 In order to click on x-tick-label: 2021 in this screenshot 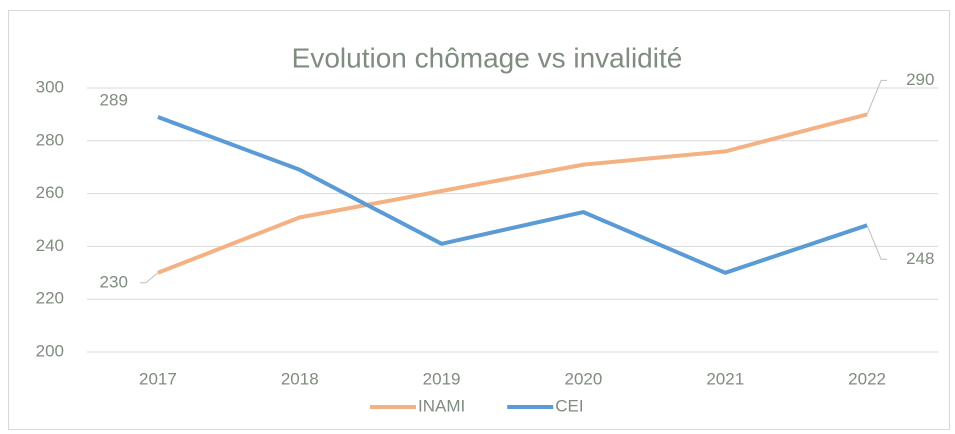, I will do `click(725, 378)`.